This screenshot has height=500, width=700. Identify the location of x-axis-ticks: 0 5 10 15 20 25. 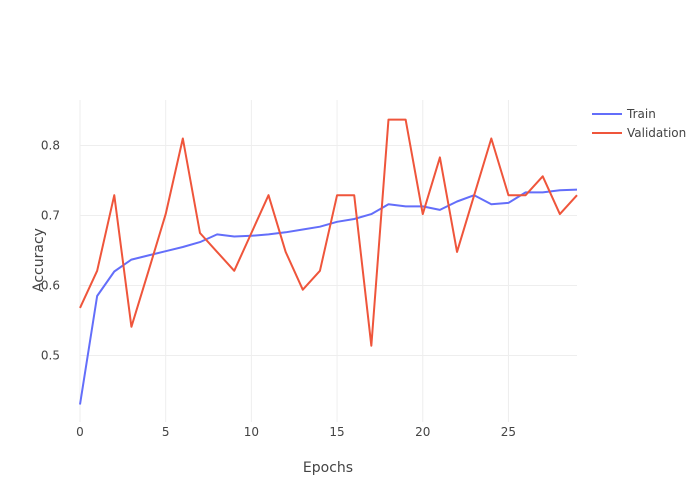
(296, 432).